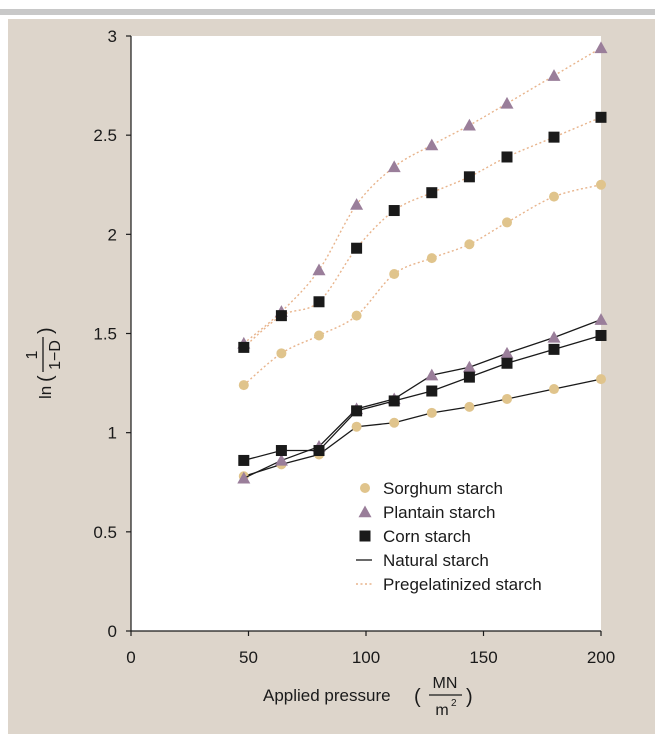  What do you see at coordinates (112, 234) in the screenshot?
I see `y-tick-label: 2` at bounding box center [112, 234].